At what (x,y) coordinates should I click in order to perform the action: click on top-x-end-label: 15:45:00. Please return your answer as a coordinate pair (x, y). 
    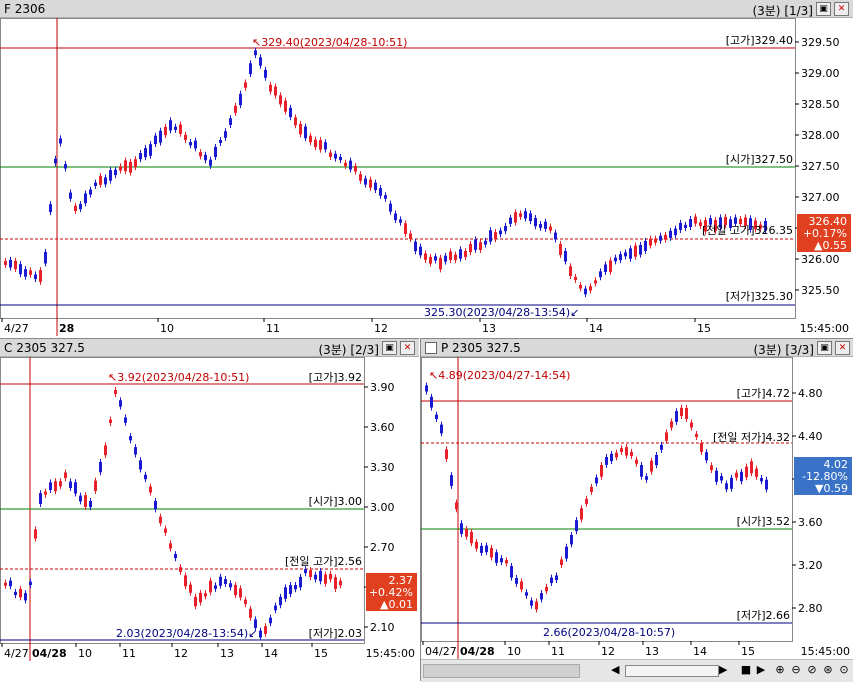
    Looking at the image, I should click on (824, 328).